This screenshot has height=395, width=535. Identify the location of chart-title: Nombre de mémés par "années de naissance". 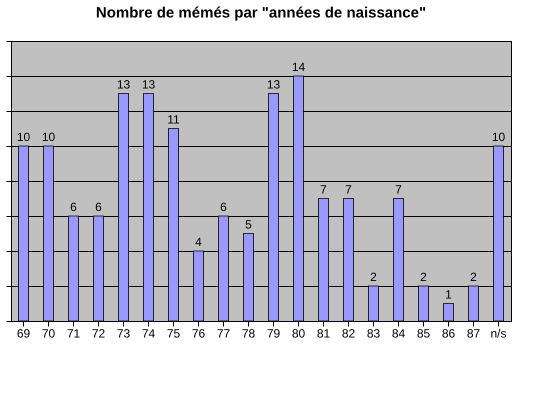
(261, 13).